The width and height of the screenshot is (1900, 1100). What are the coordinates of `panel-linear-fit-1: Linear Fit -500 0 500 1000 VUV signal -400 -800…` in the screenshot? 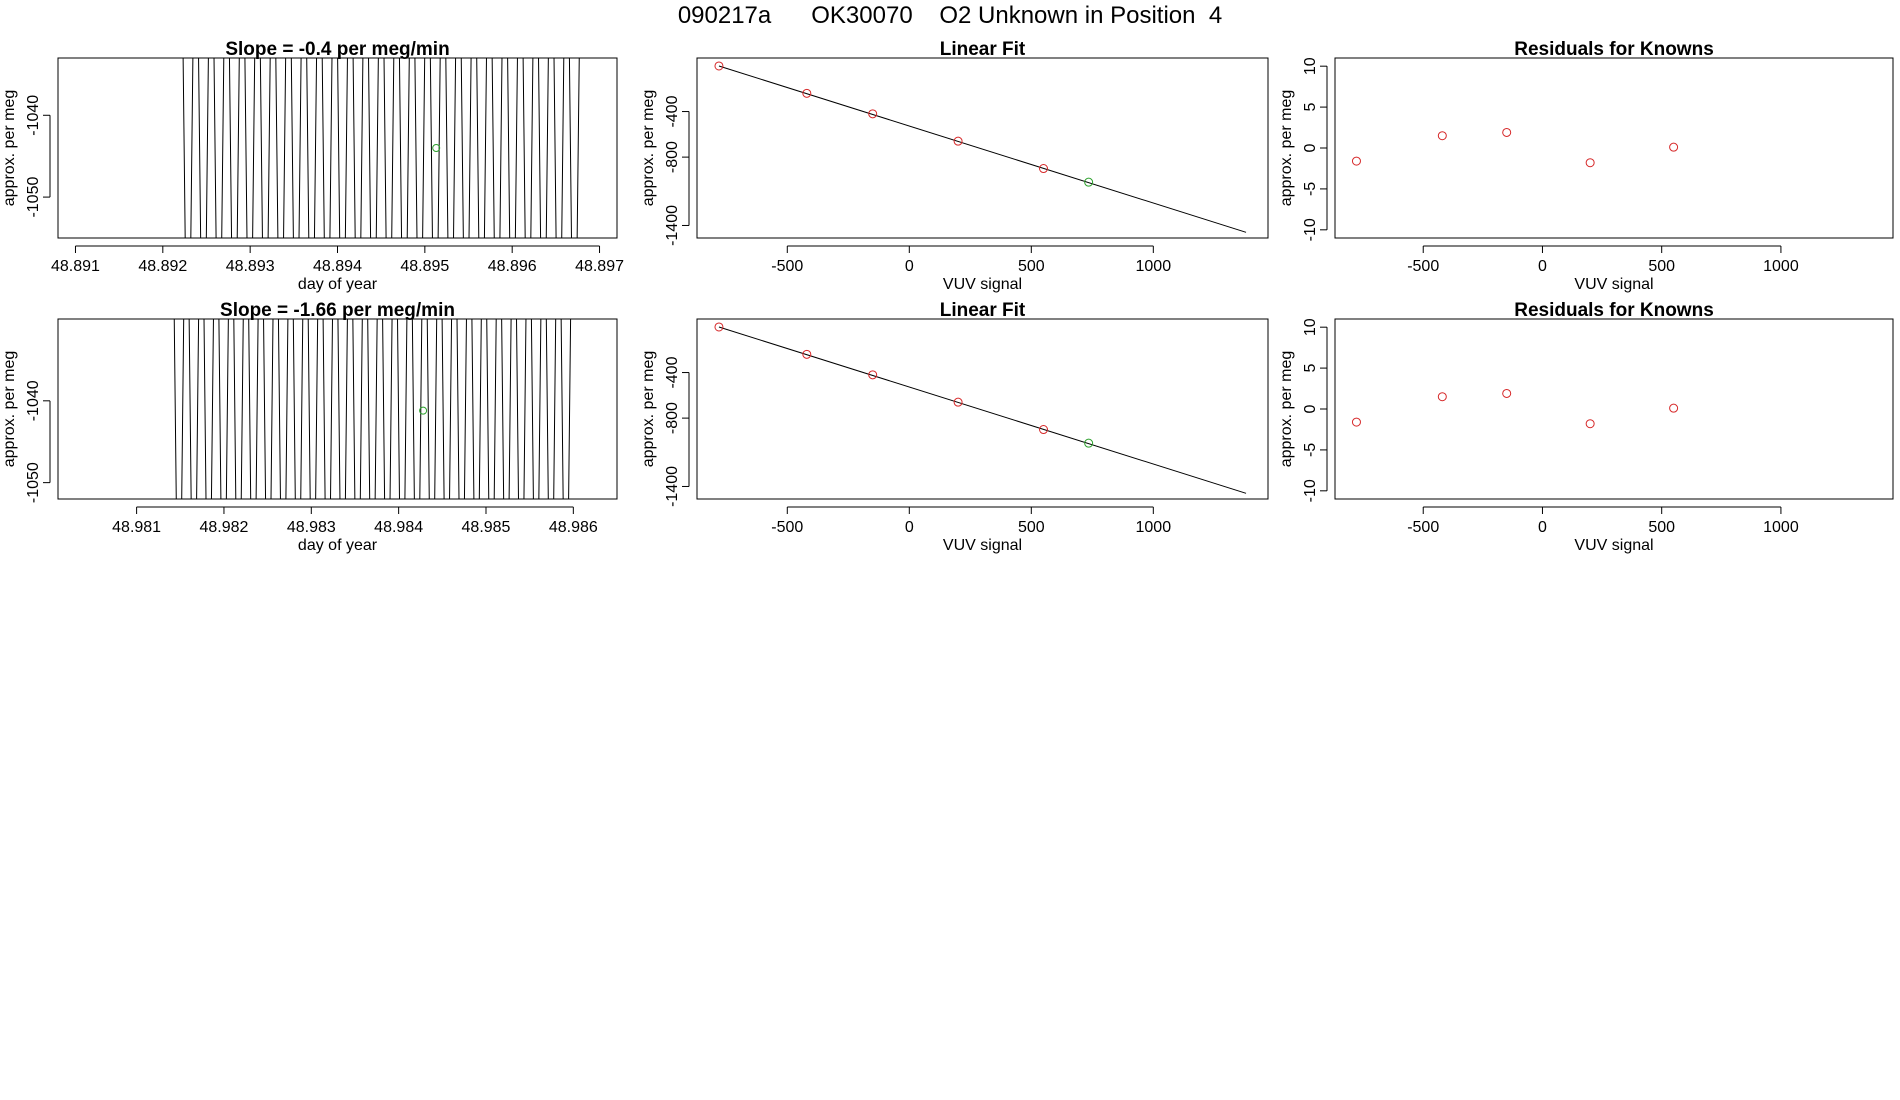 It's located at (954, 166).